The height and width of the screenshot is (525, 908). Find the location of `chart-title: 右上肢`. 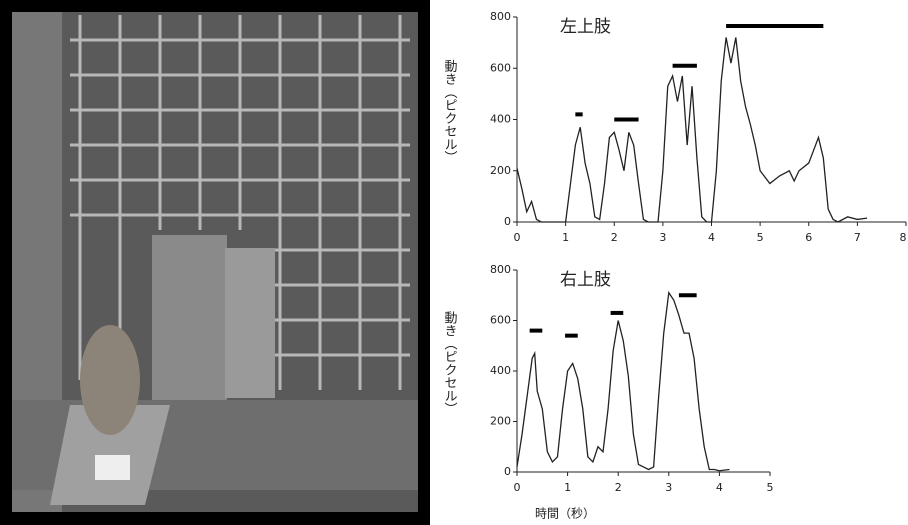

chart-title: 右上肢 is located at coordinates (585, 280).